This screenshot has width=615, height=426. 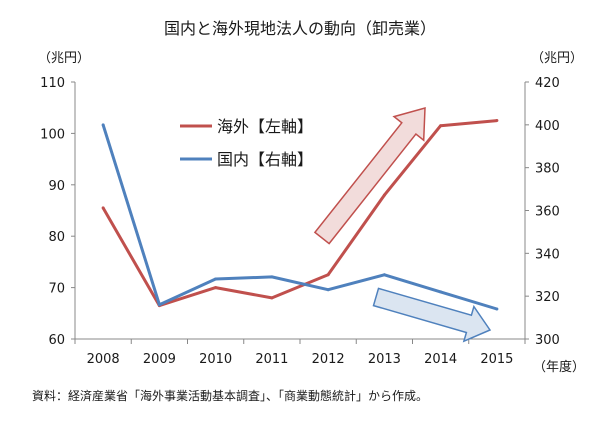 I want to click on left-tick-label: 100, so click(x=52, y=134).